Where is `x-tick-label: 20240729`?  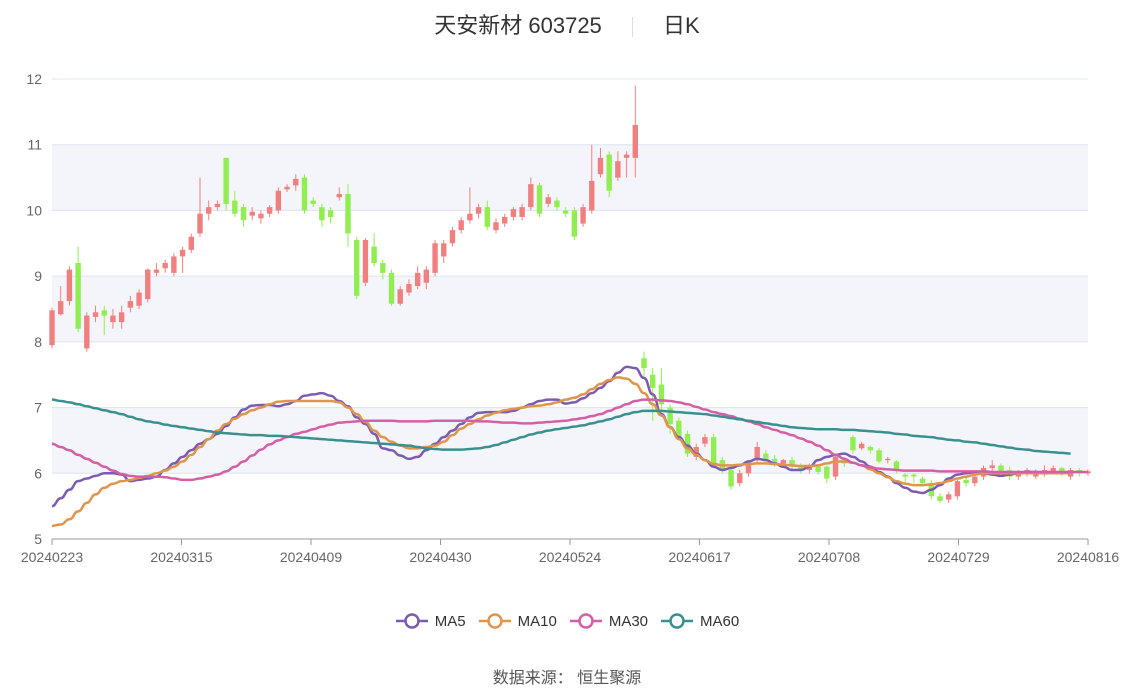 x-tick-label: 20240729 is located at coordinates (958, 557).